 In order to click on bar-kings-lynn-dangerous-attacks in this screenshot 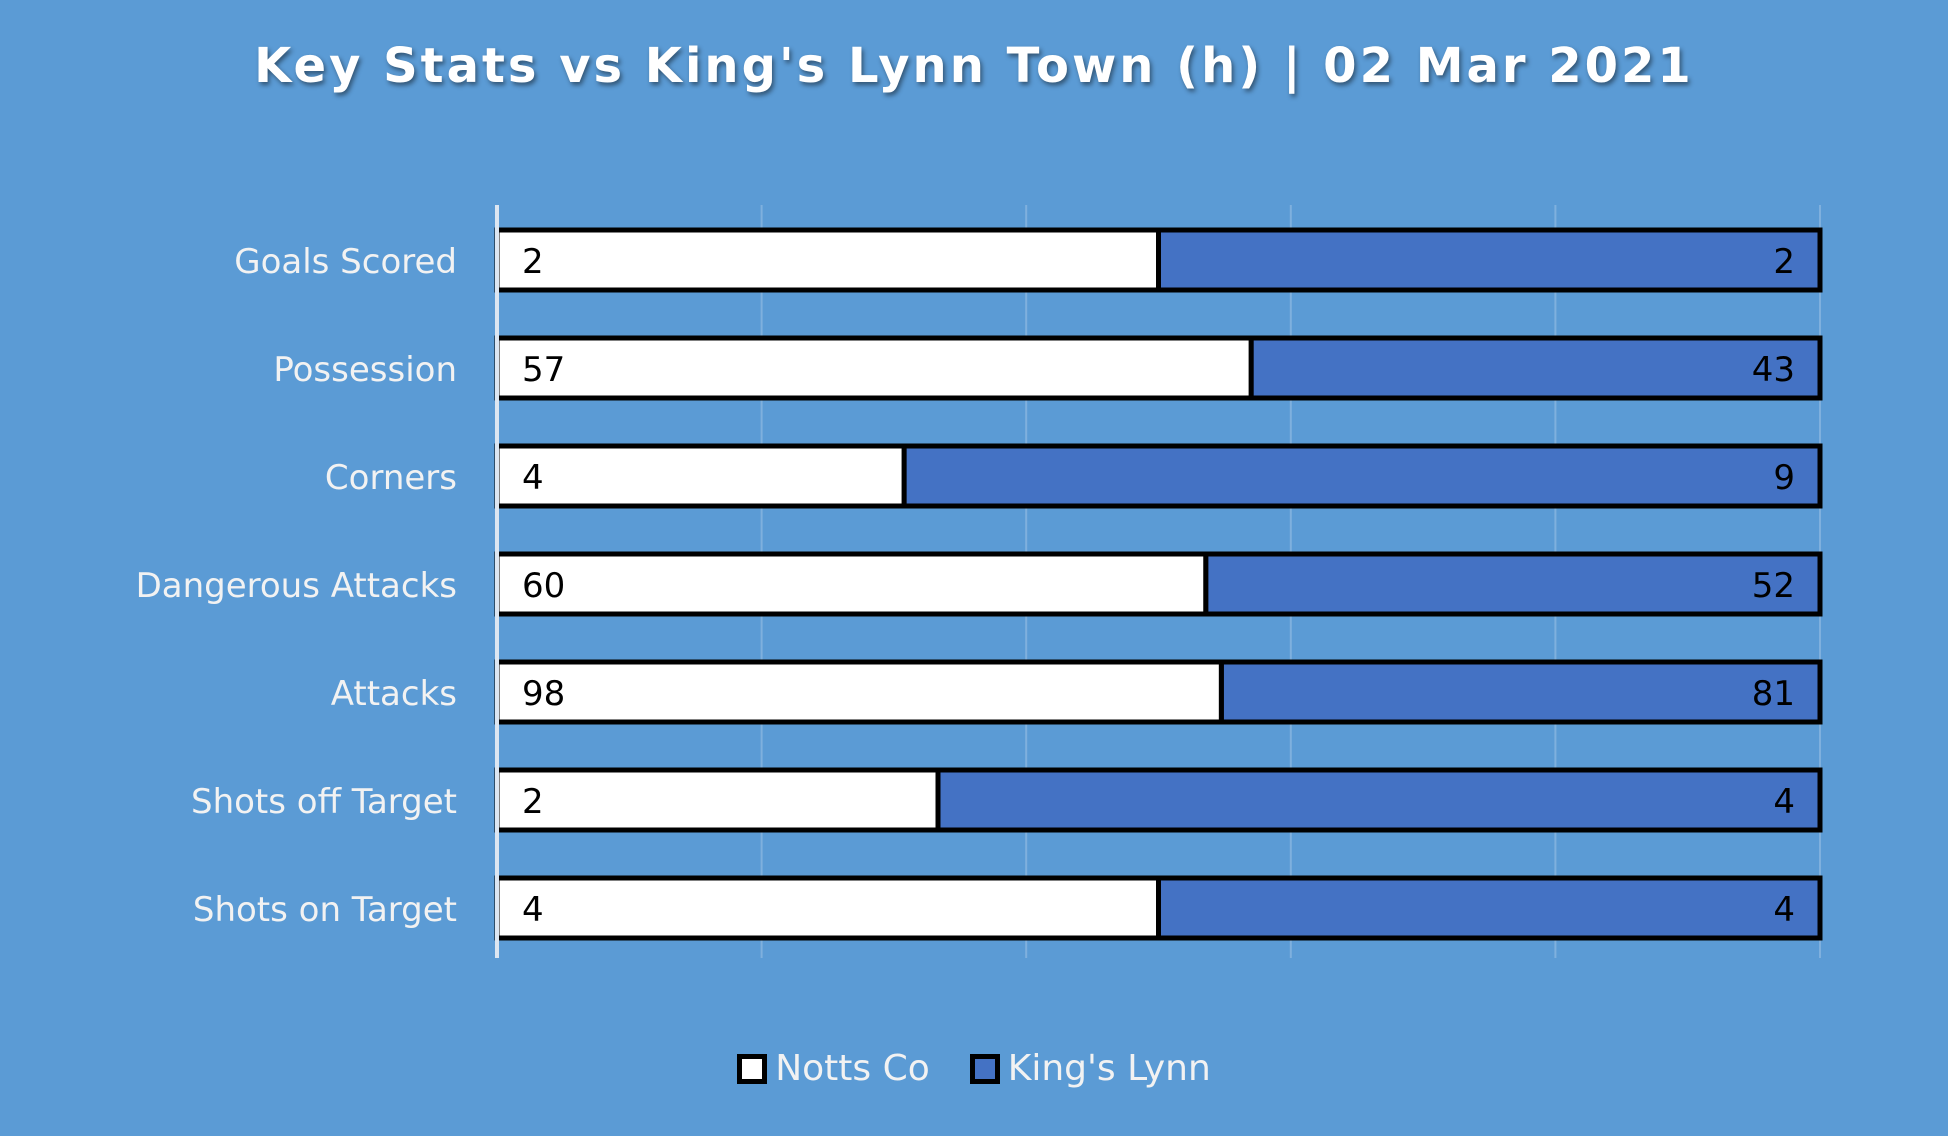, I will do `click(1513, 584)`.